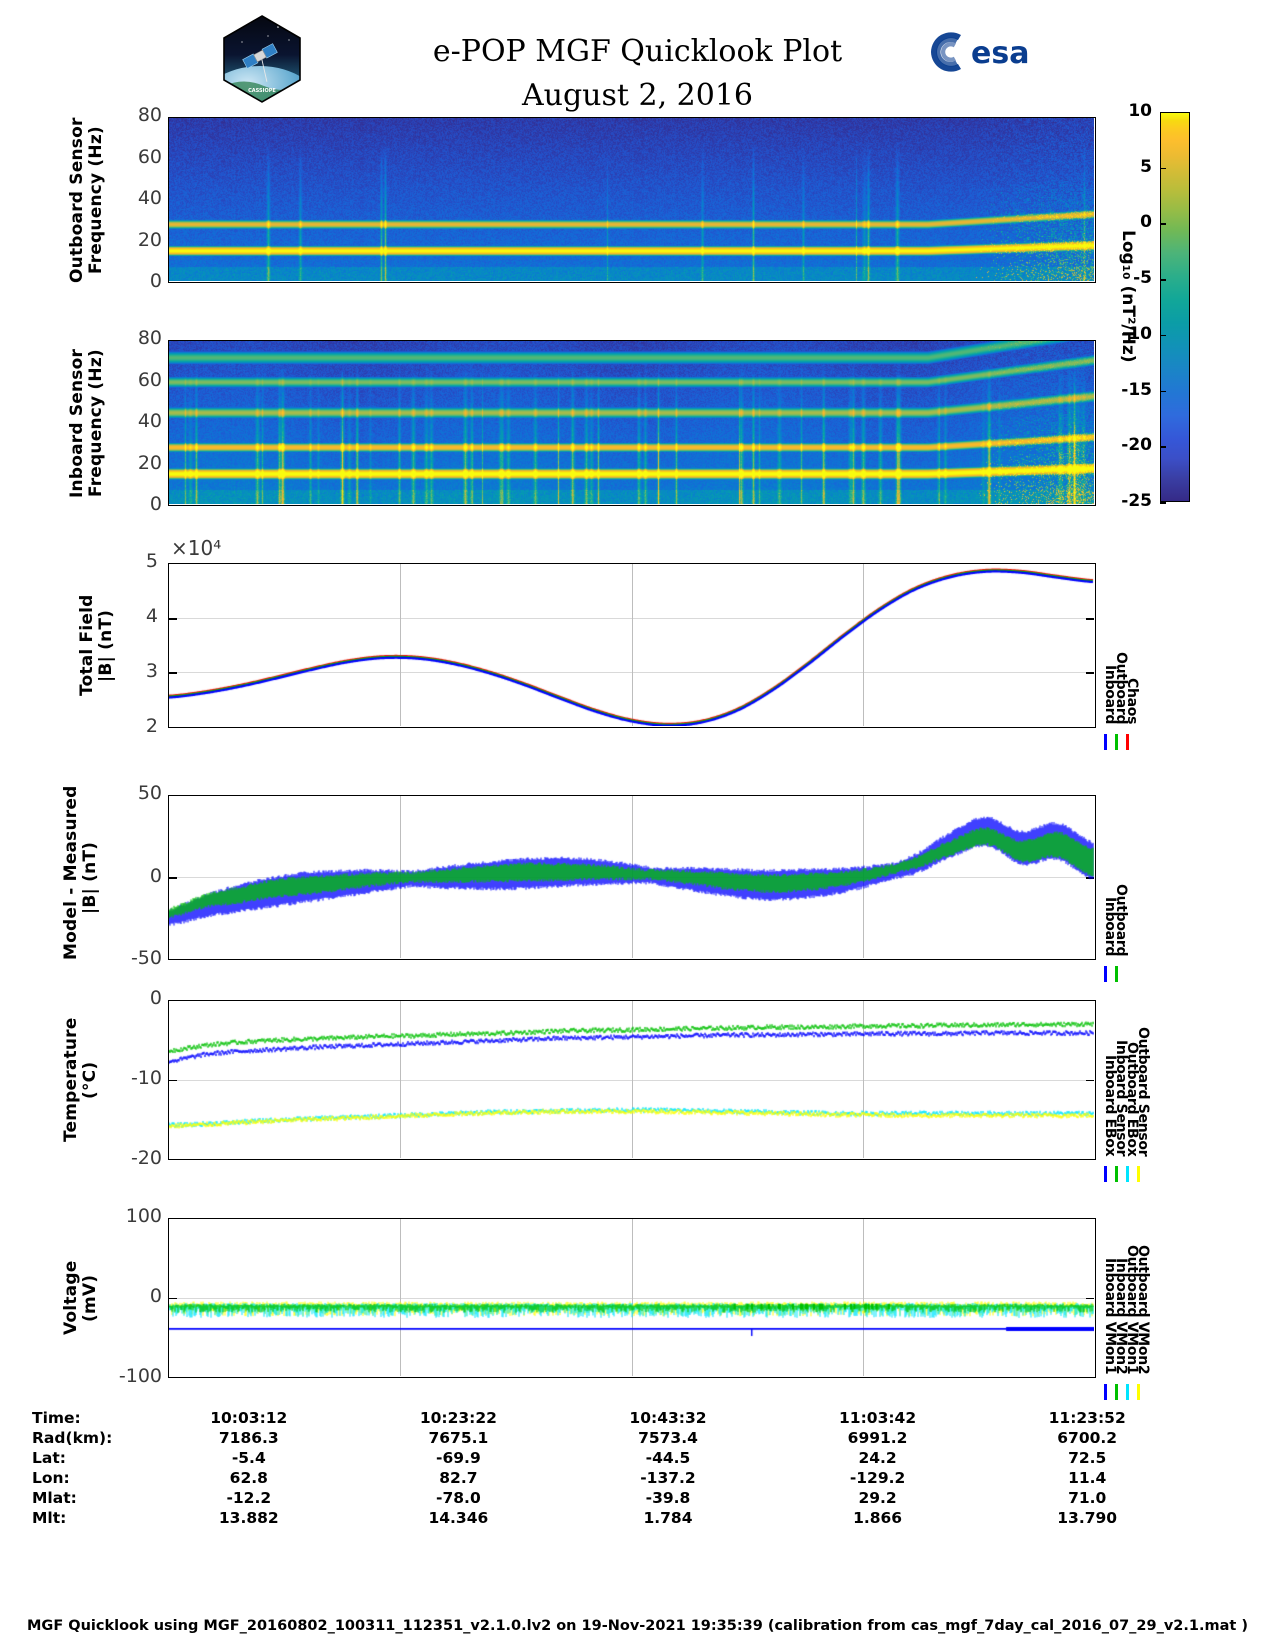 The height and width of the screenshot is (1650, 1275). Describe the element at coordinates (249, 1498) in the screenshot. I see `table-cell: -12.2` at that location.